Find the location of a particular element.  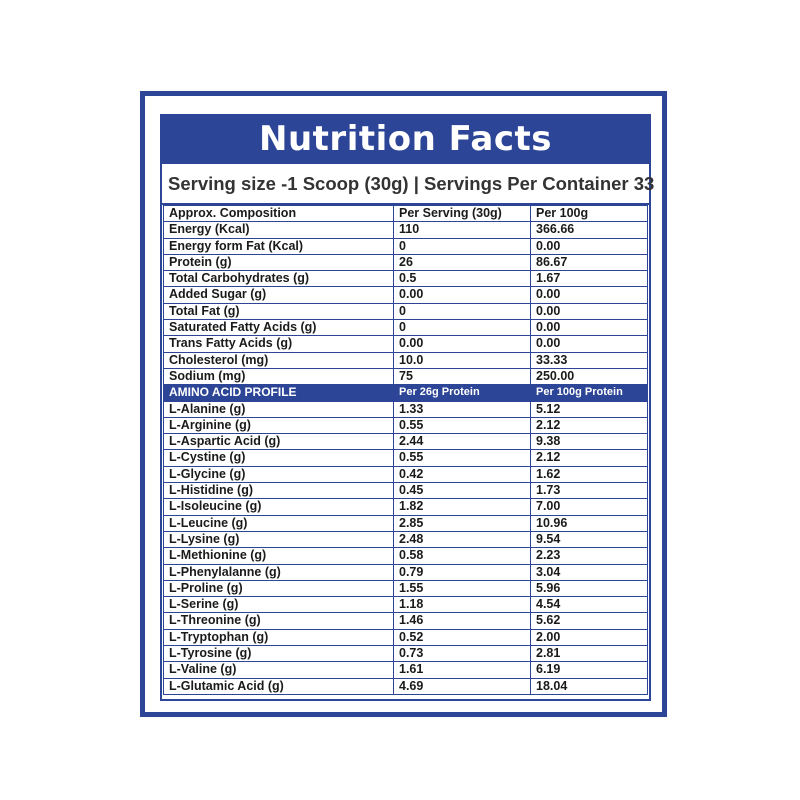

table-row: L-Methionine (g) 0.58 2.23 is located at coordinates (405, 556).